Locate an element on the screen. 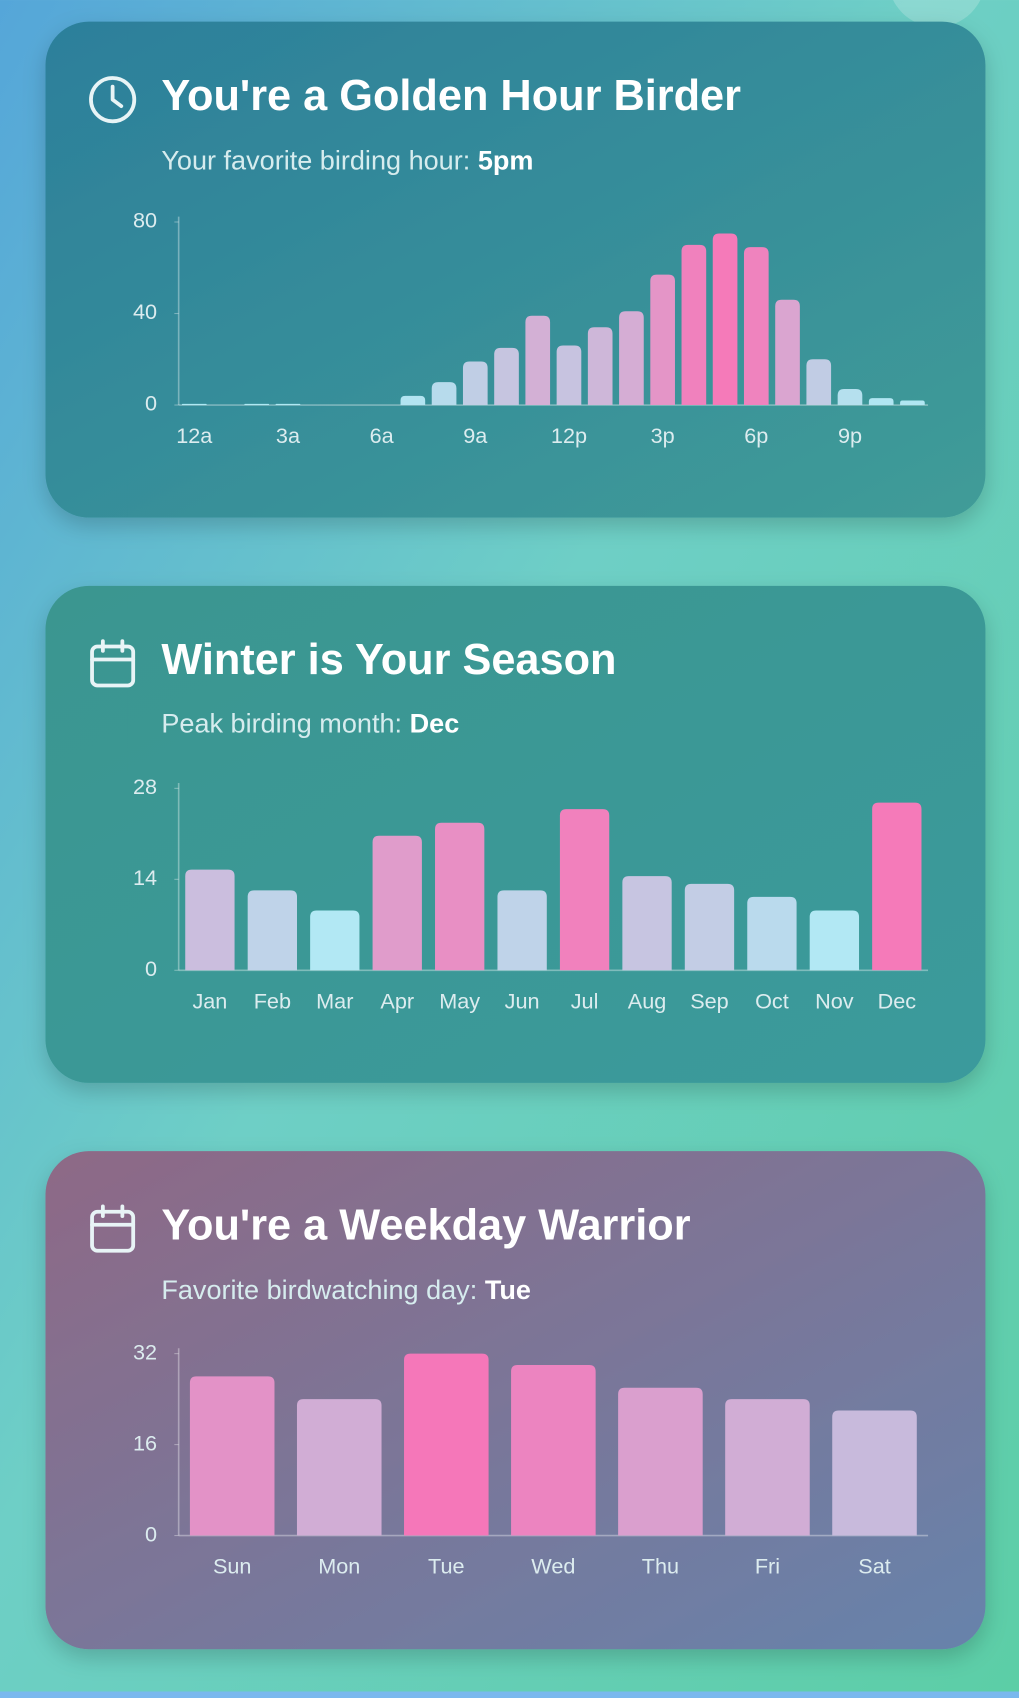 The height and width of the screenshot is (1698, 1019). x-tick-label: 6a is located at coordinates (382, 435).